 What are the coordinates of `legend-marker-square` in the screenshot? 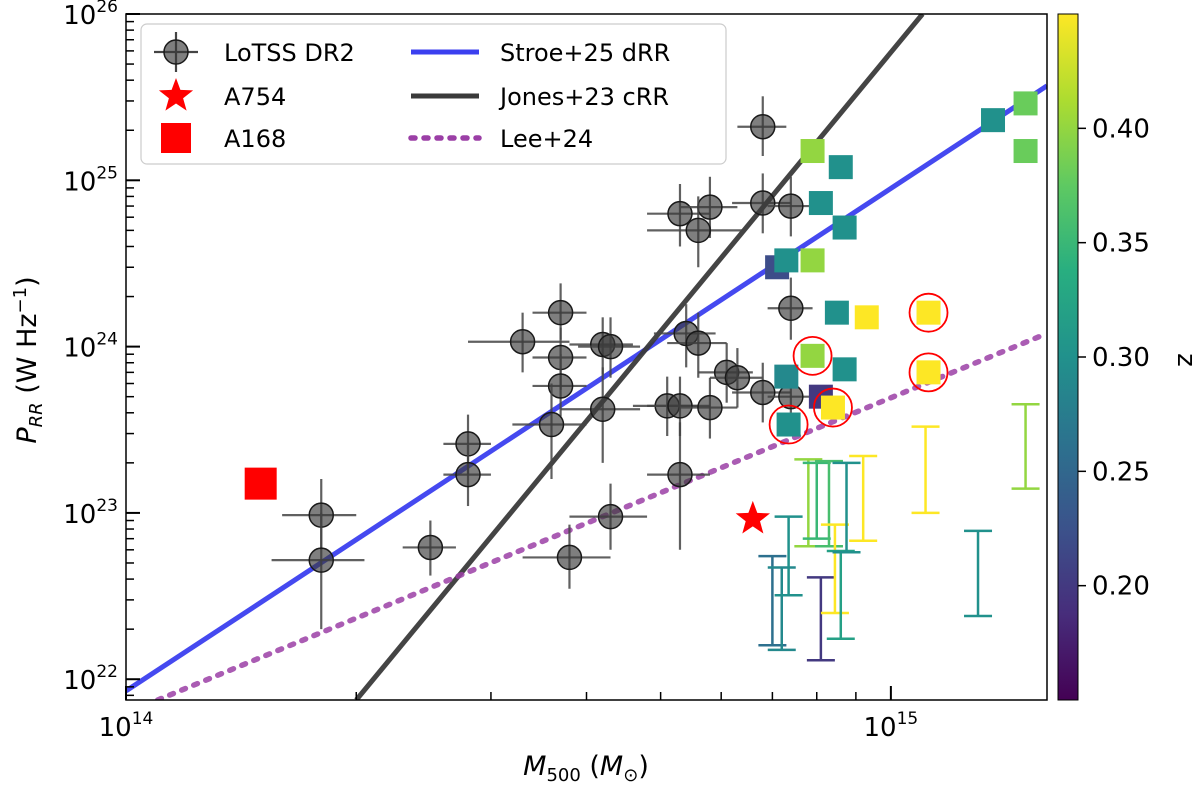 It's located at (176, 138).